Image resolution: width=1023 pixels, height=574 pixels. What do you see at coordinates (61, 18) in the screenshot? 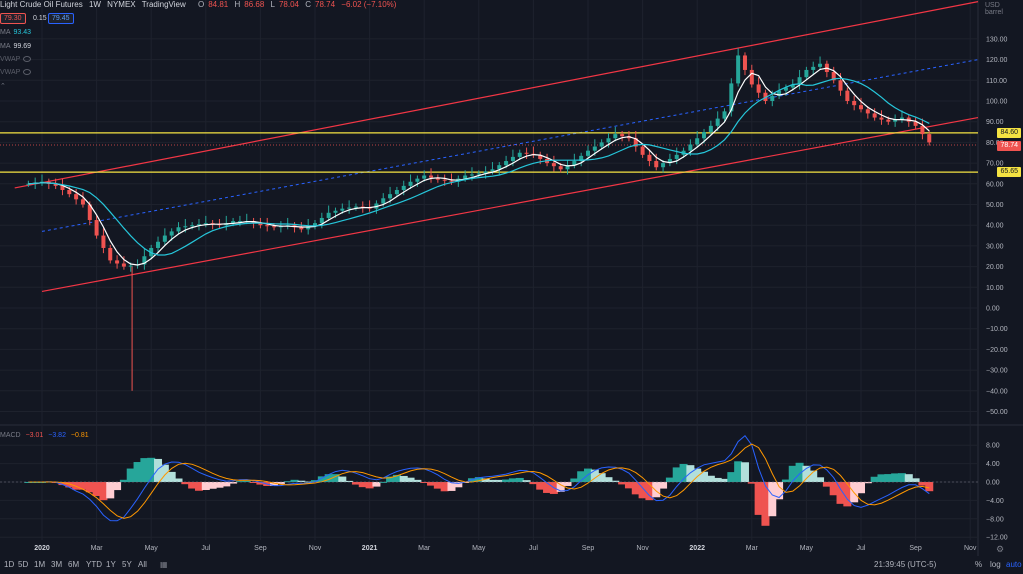
I see `ask-pill: 79.45` at bounding box center [61, 18].